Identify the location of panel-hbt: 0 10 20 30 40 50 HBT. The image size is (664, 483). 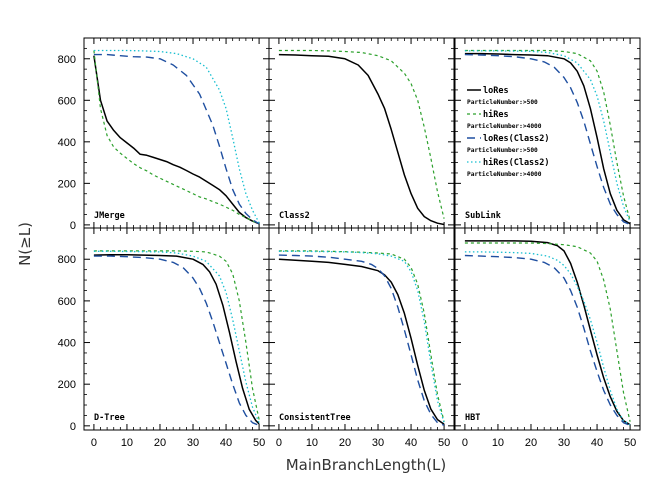
(547, 338).